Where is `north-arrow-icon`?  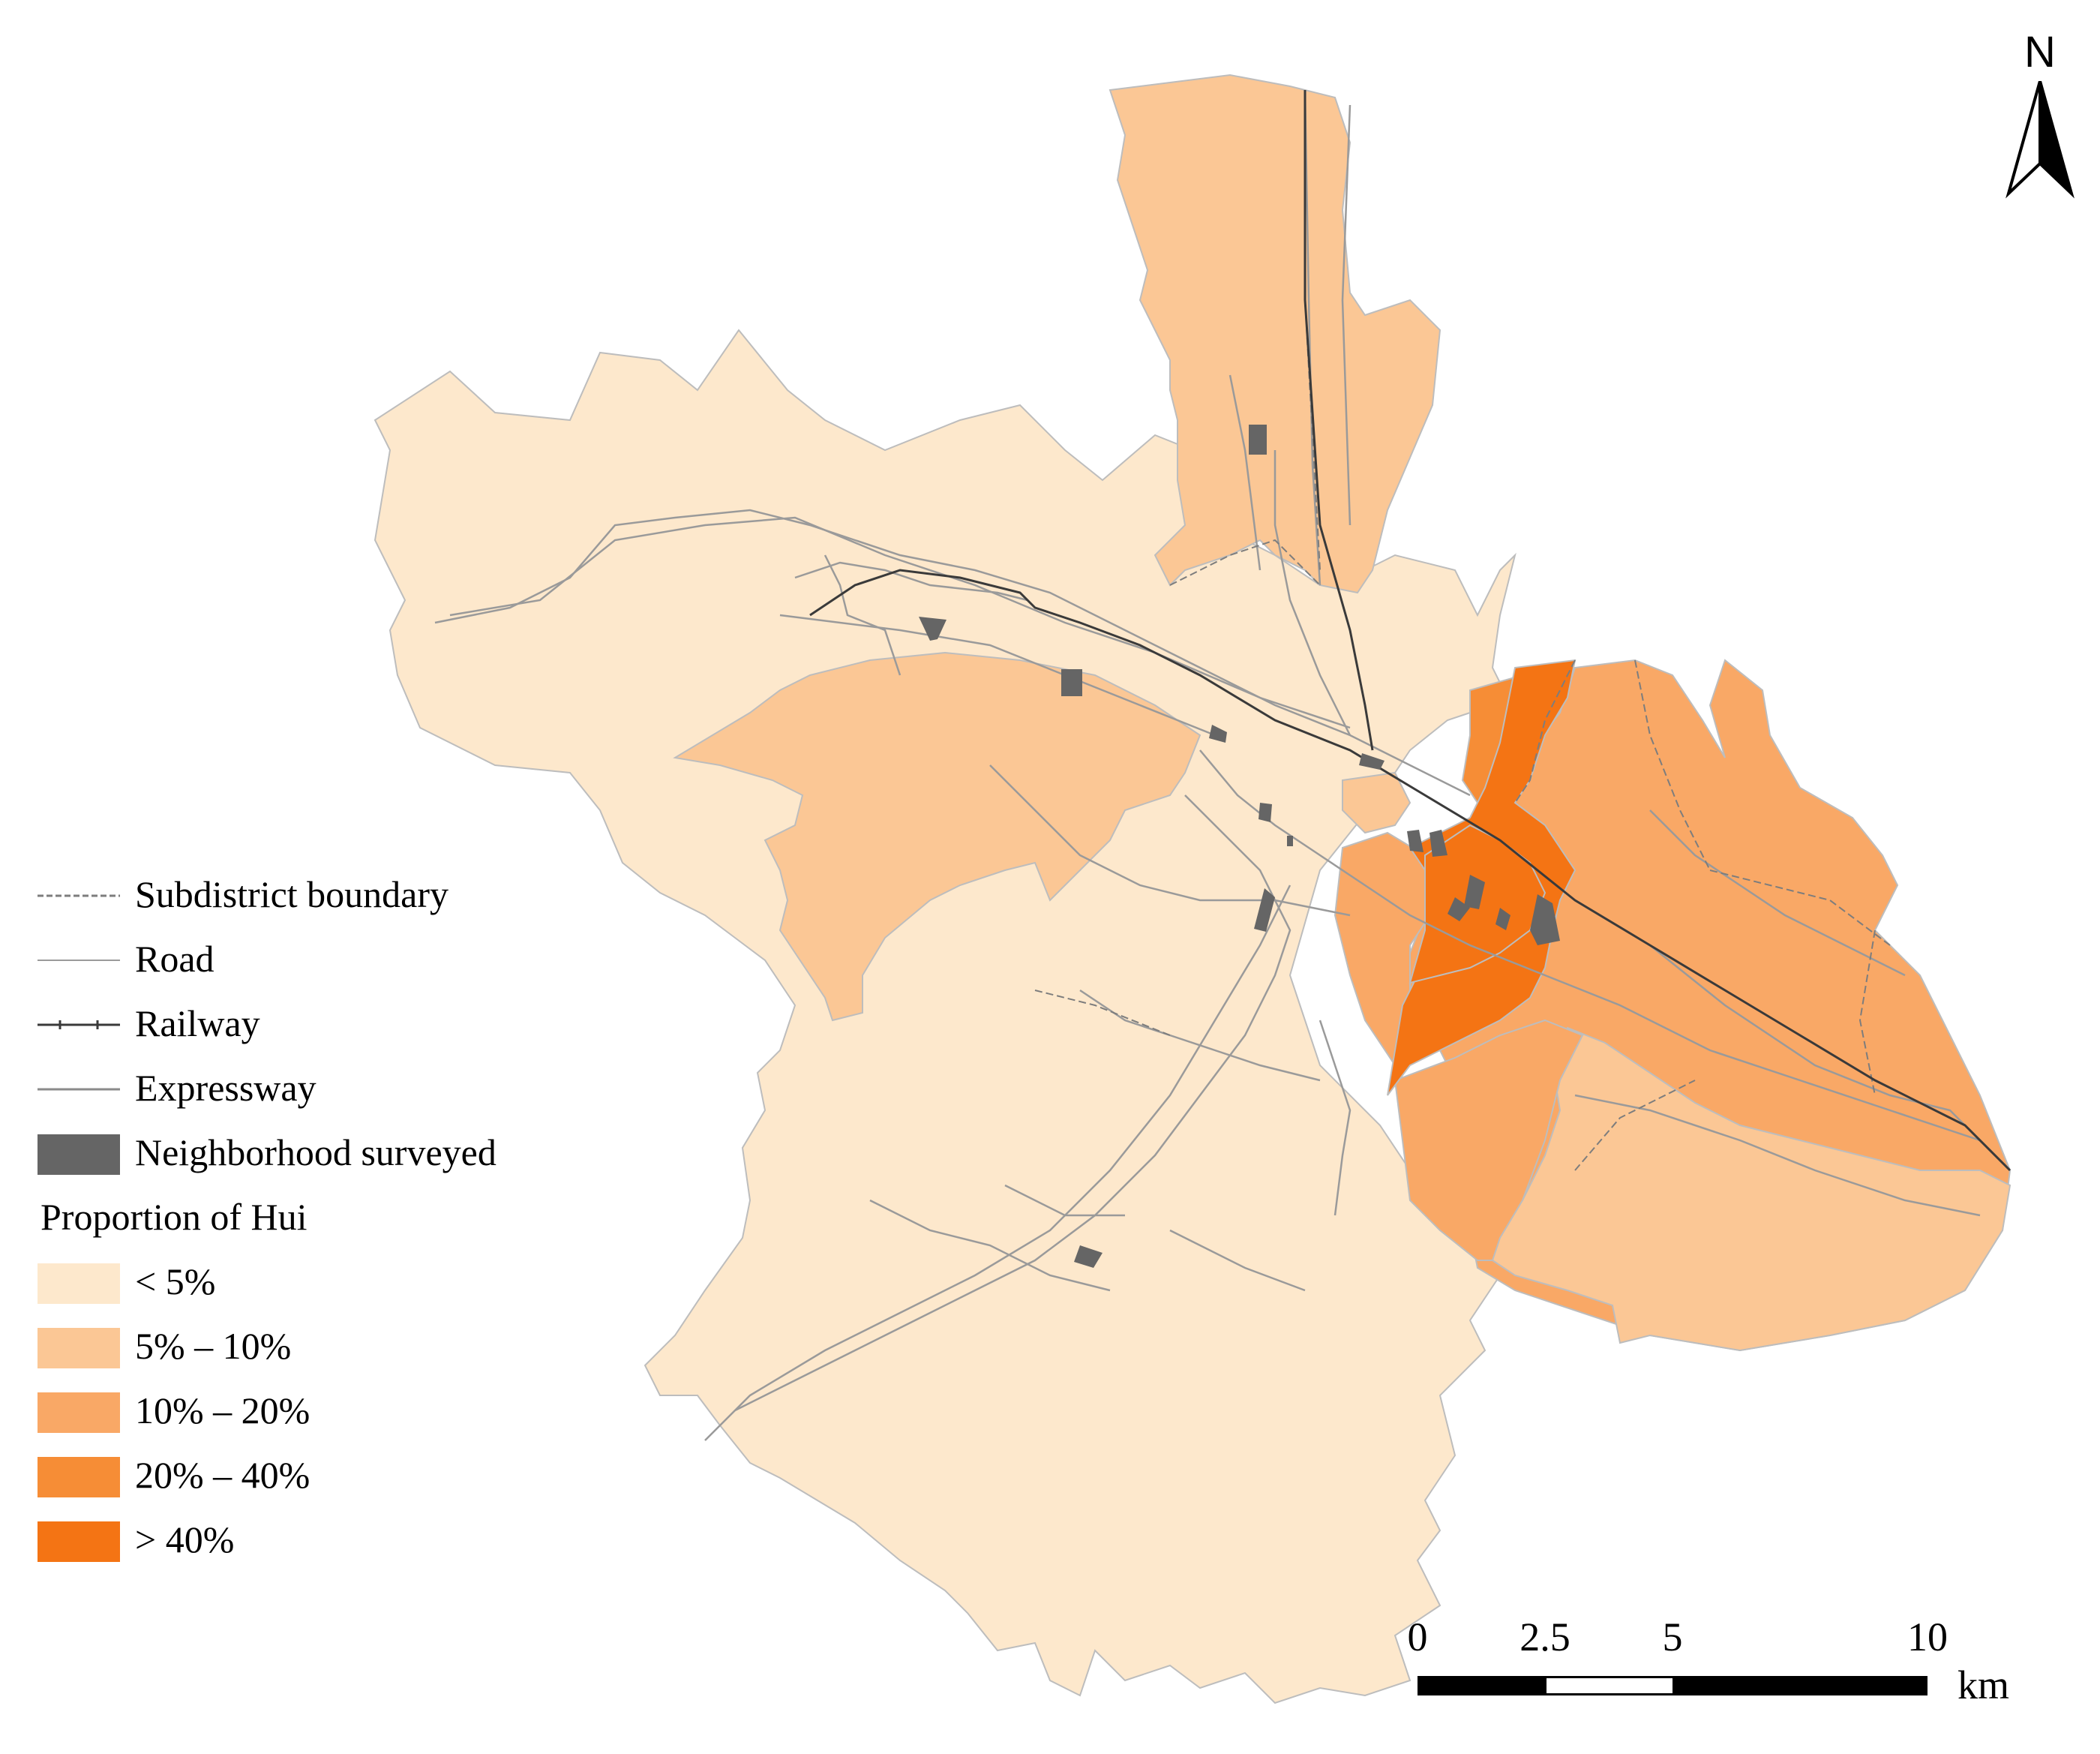
north-arrow-icon is located at coordinates (2040, 140).